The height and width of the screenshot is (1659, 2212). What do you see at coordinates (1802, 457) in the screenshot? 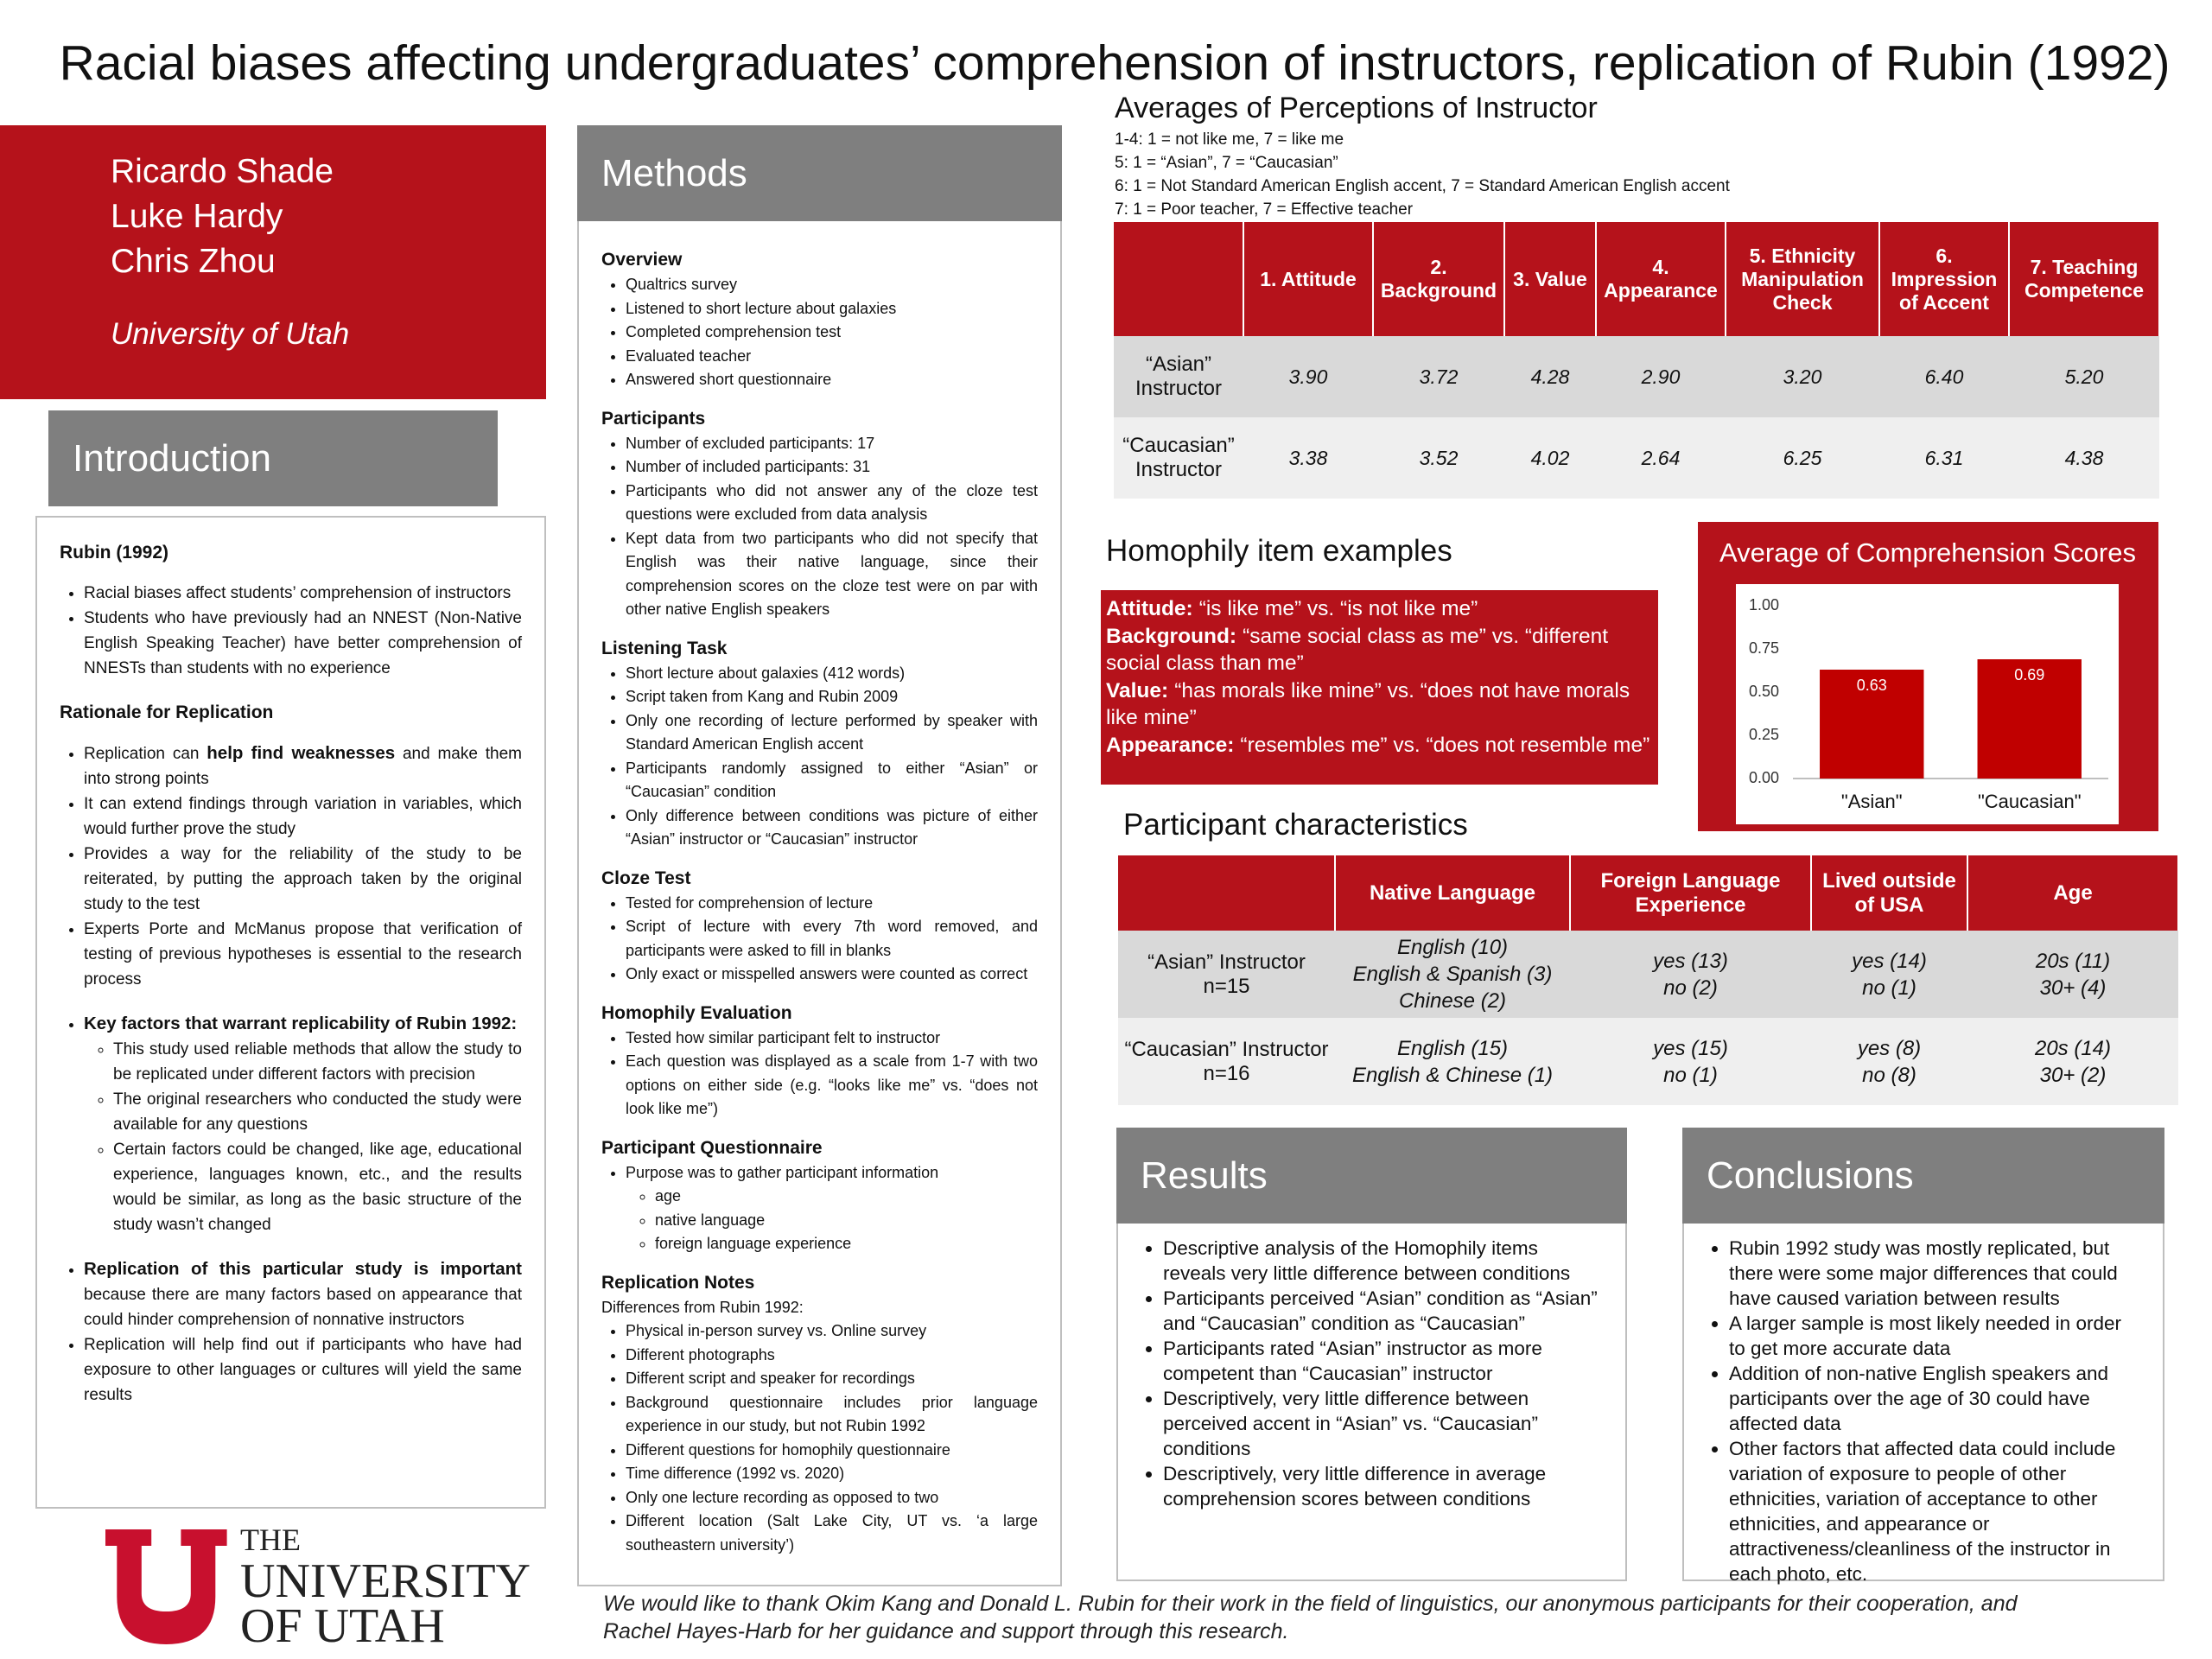
I see `table-cell: 6.25` at bounding box center [1802, 457].